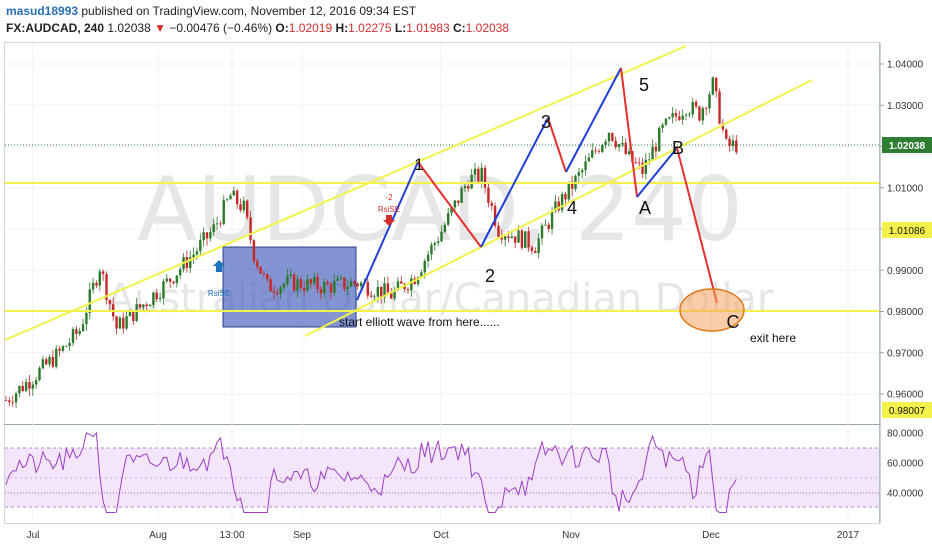  What do you see at coordinates (629, 132) in the screenshot?
I see `wave-a-leg` at bounding box center [629, 132].